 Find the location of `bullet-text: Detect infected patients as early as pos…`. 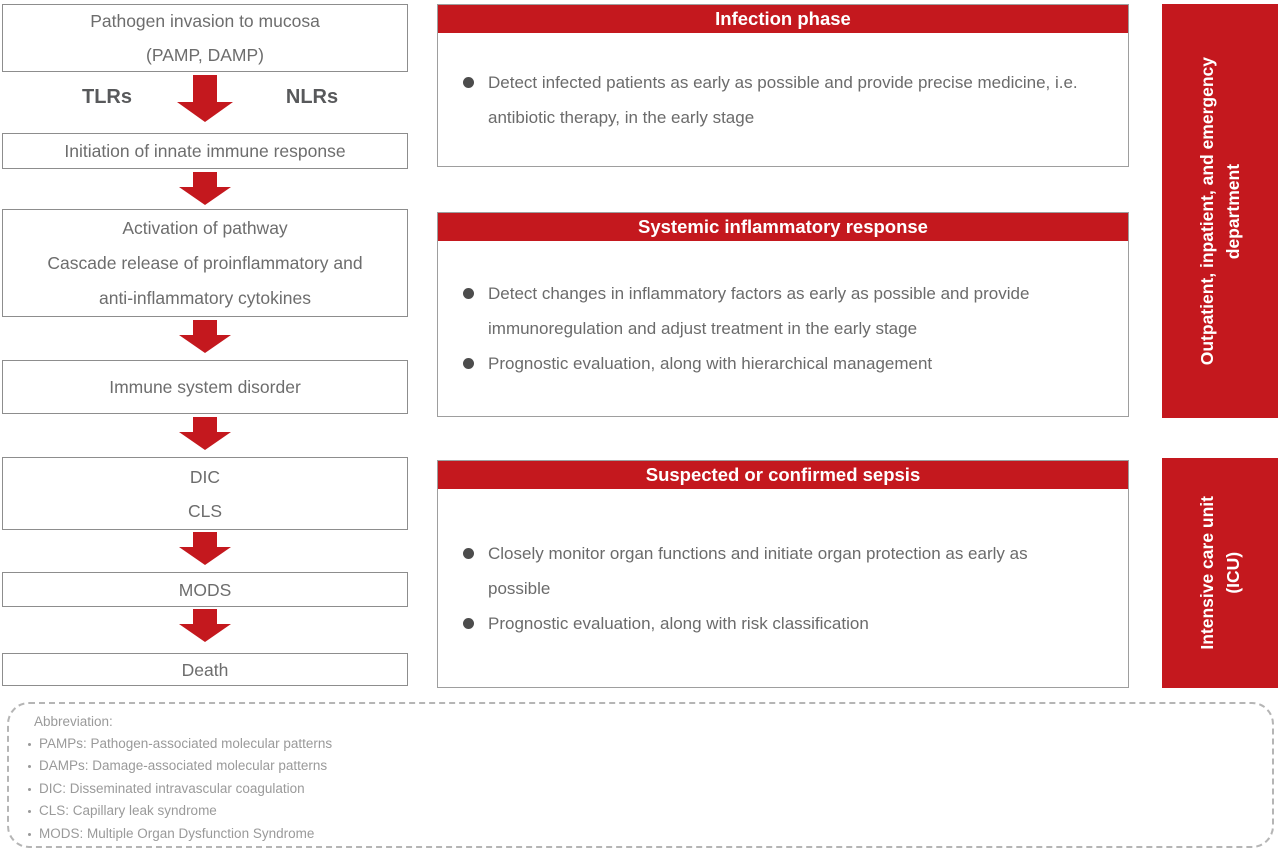

bullet-text: Detect infected patients as early as pos… is located at coordinates (783, 99).